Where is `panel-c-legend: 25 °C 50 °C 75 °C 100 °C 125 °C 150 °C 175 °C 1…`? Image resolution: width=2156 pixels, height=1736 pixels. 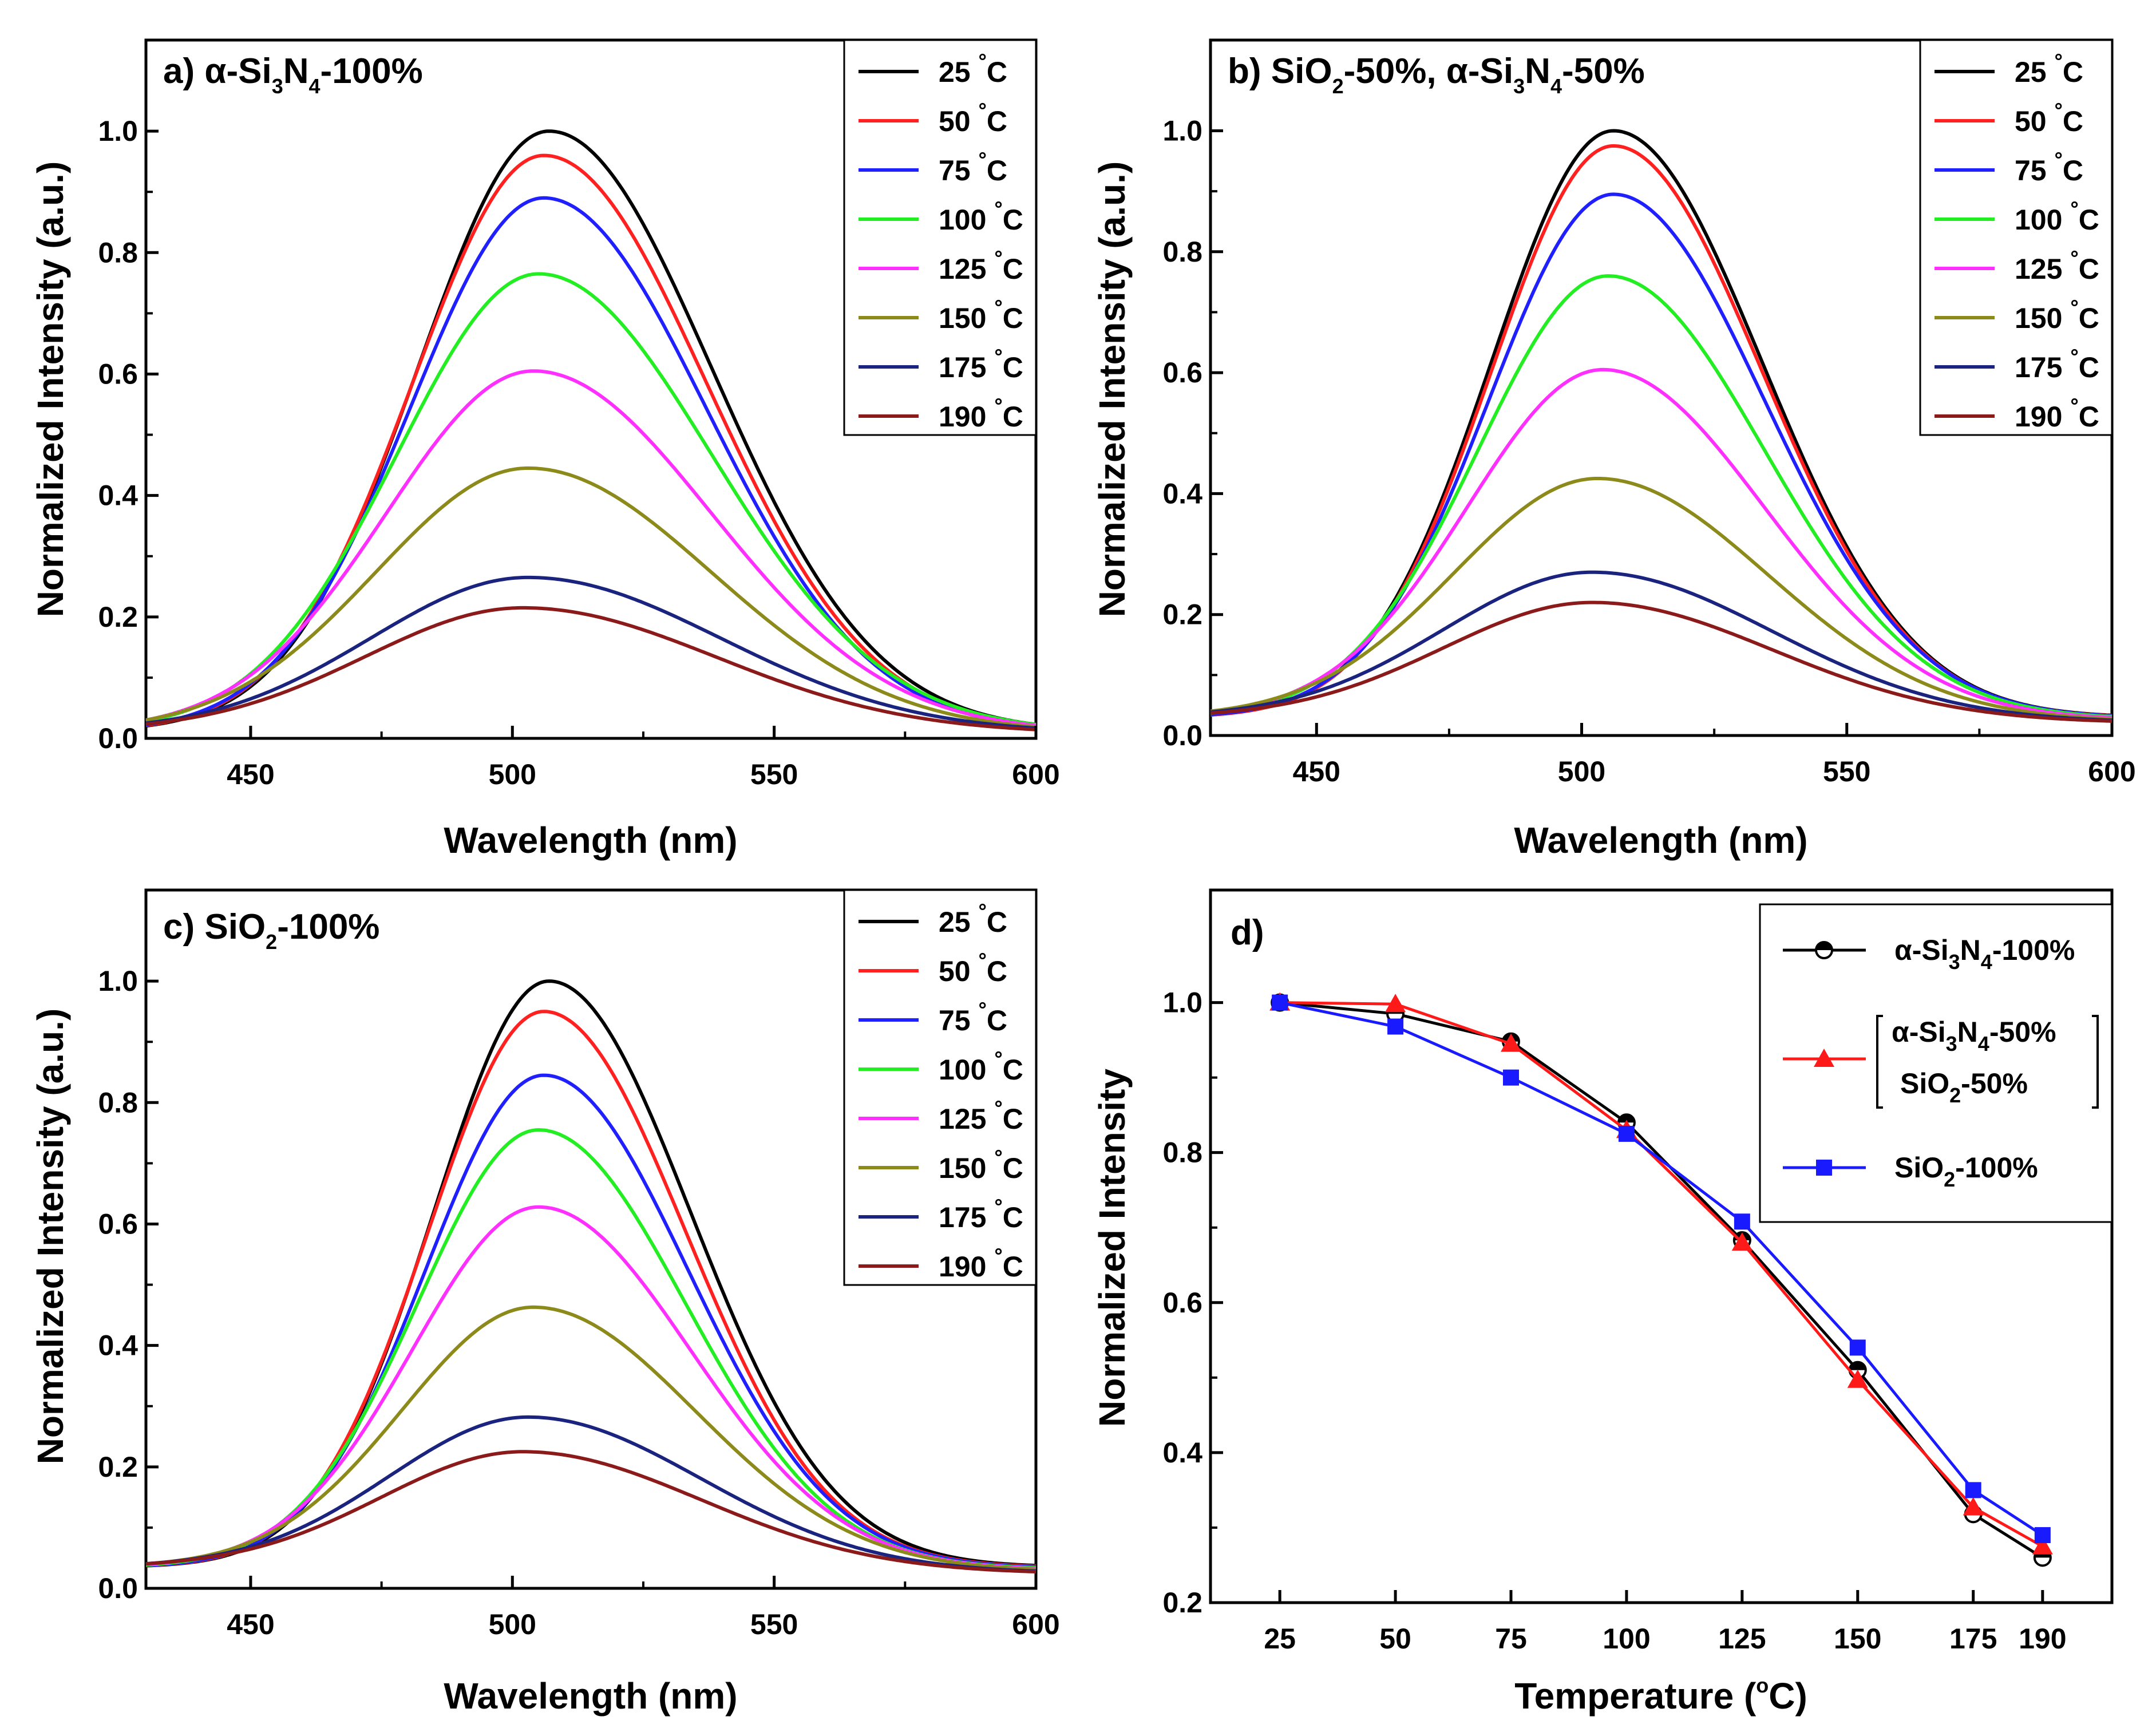
panel-c-legend: 25 °C 50 °C 75 °C 100 °C 125 °C 150 °C 175 °C 1… is located at coordinates (940, 1087).